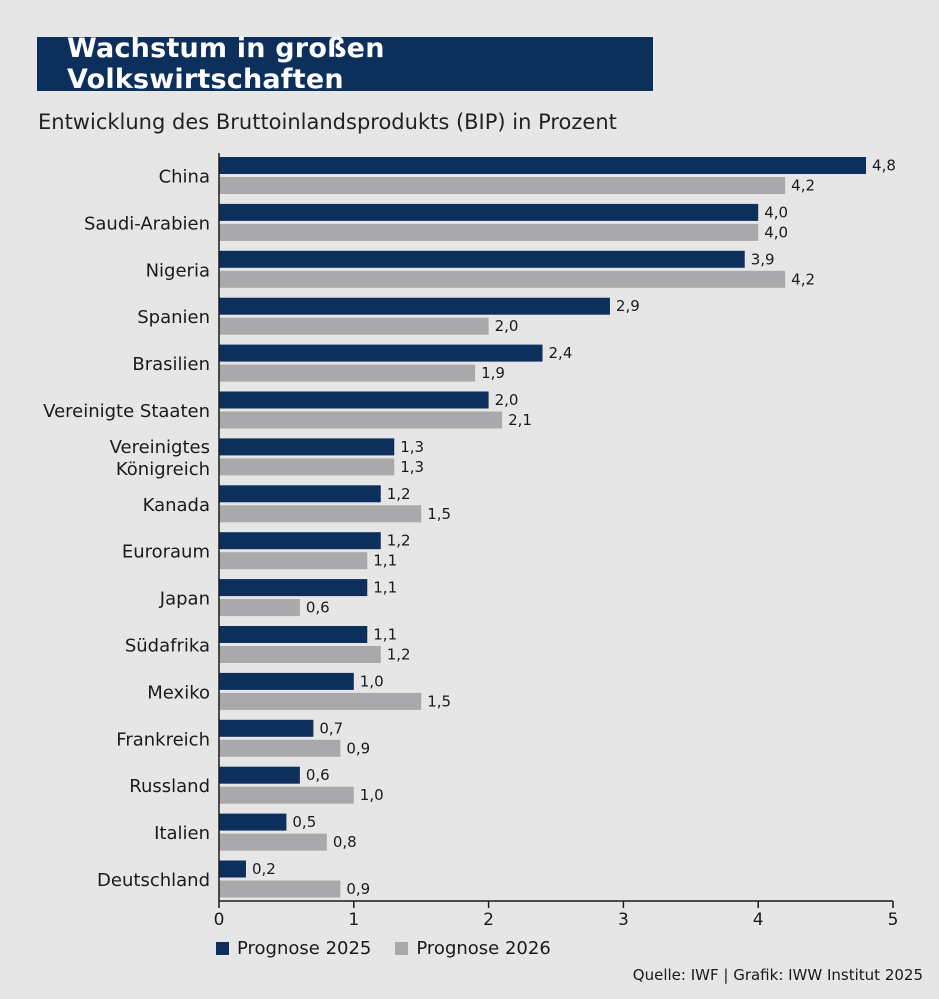 The width and height of the screenshot is (939, 999). What do you see at coordinates (304, 948) in the screenshot?
I see `legend-label-2025: Prognose 2025` at bounding box center [304, 948].